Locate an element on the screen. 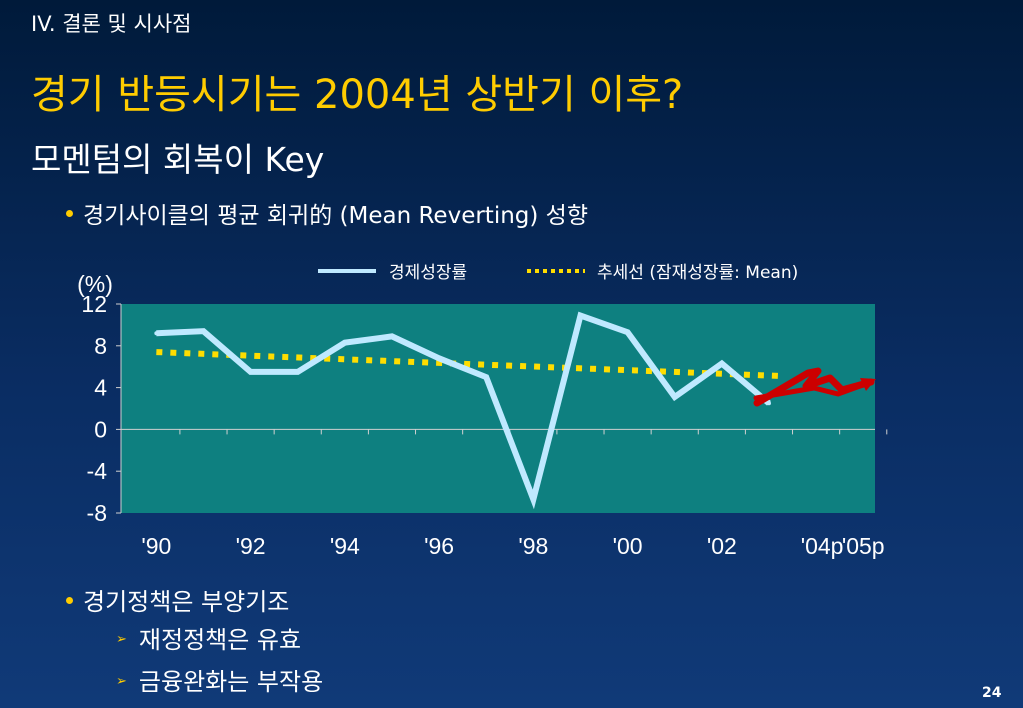 The width and height of the screenshot is (1023, 708). x-tick-label: '92 is located at coordinates (251, 546).